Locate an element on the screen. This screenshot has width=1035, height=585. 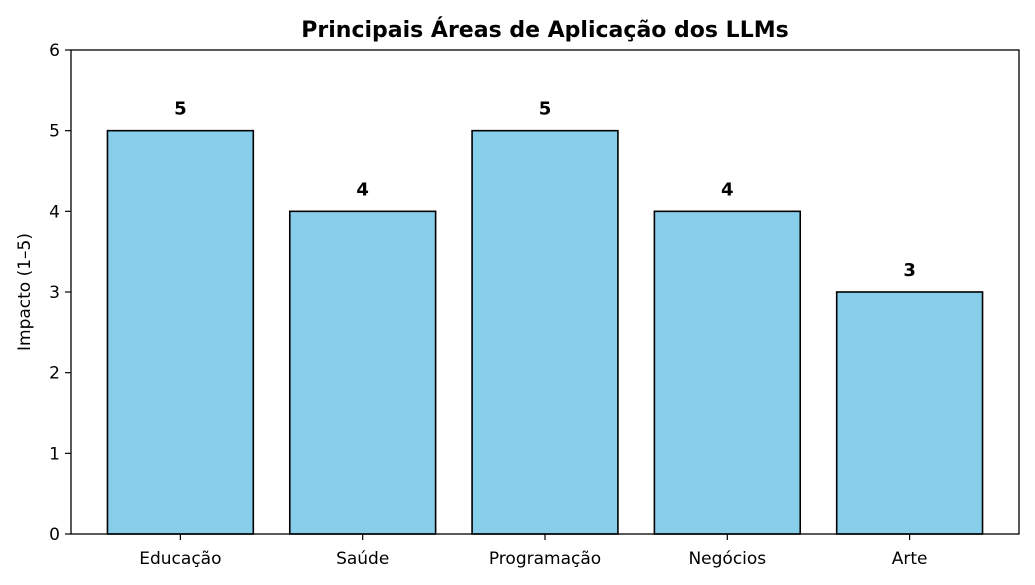
x-axis-ticks: Educação Saúde Programação Negócios Arte is located at coordinates (533, 551).